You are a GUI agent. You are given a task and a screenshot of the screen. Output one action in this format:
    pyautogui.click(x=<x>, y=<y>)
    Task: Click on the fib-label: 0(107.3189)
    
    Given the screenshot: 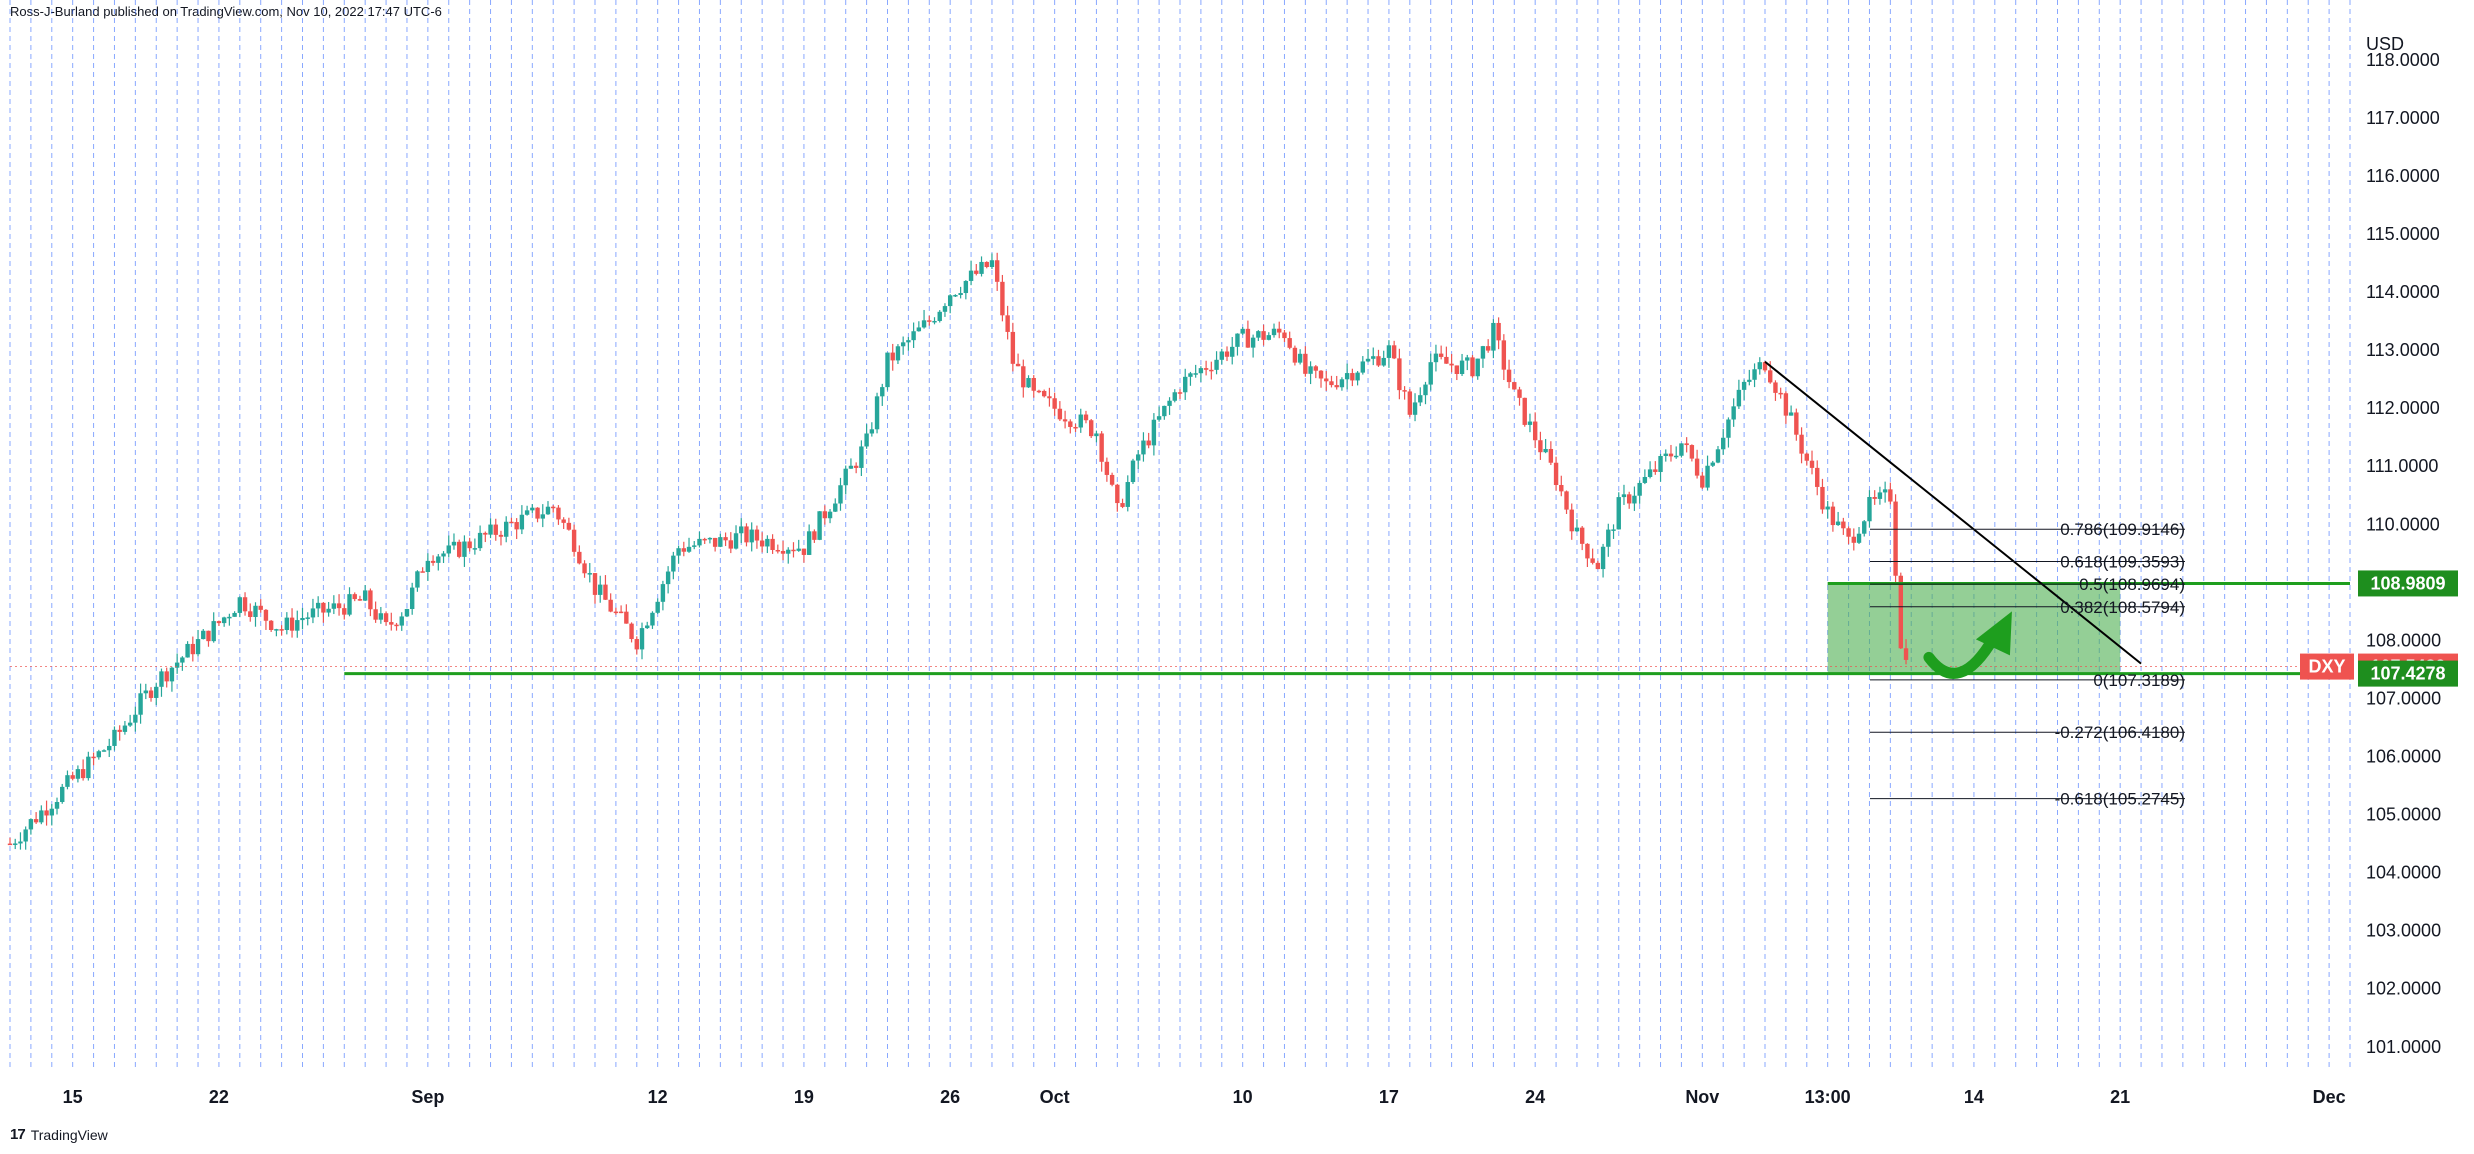 What is the action you would take?
    pyautogui.click(x=2139, y=680)
    